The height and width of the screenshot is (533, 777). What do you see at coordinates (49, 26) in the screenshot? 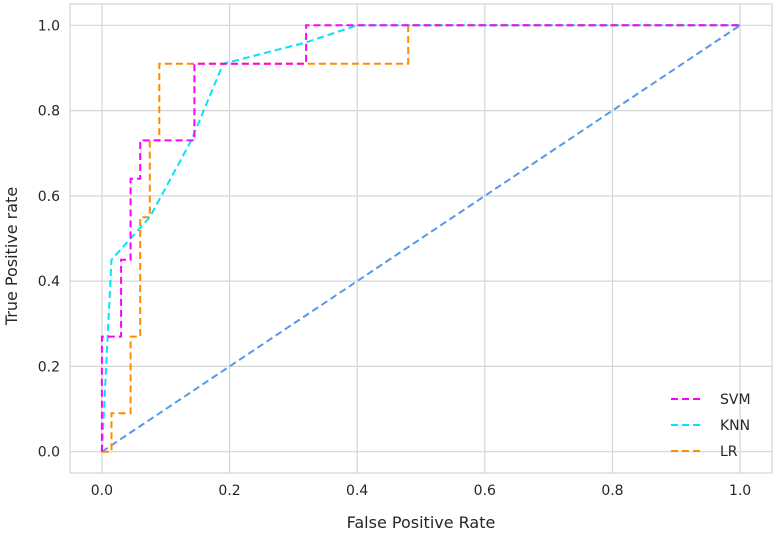
I see `y-tick-label: 1.0` at bounding box center [49, 26].